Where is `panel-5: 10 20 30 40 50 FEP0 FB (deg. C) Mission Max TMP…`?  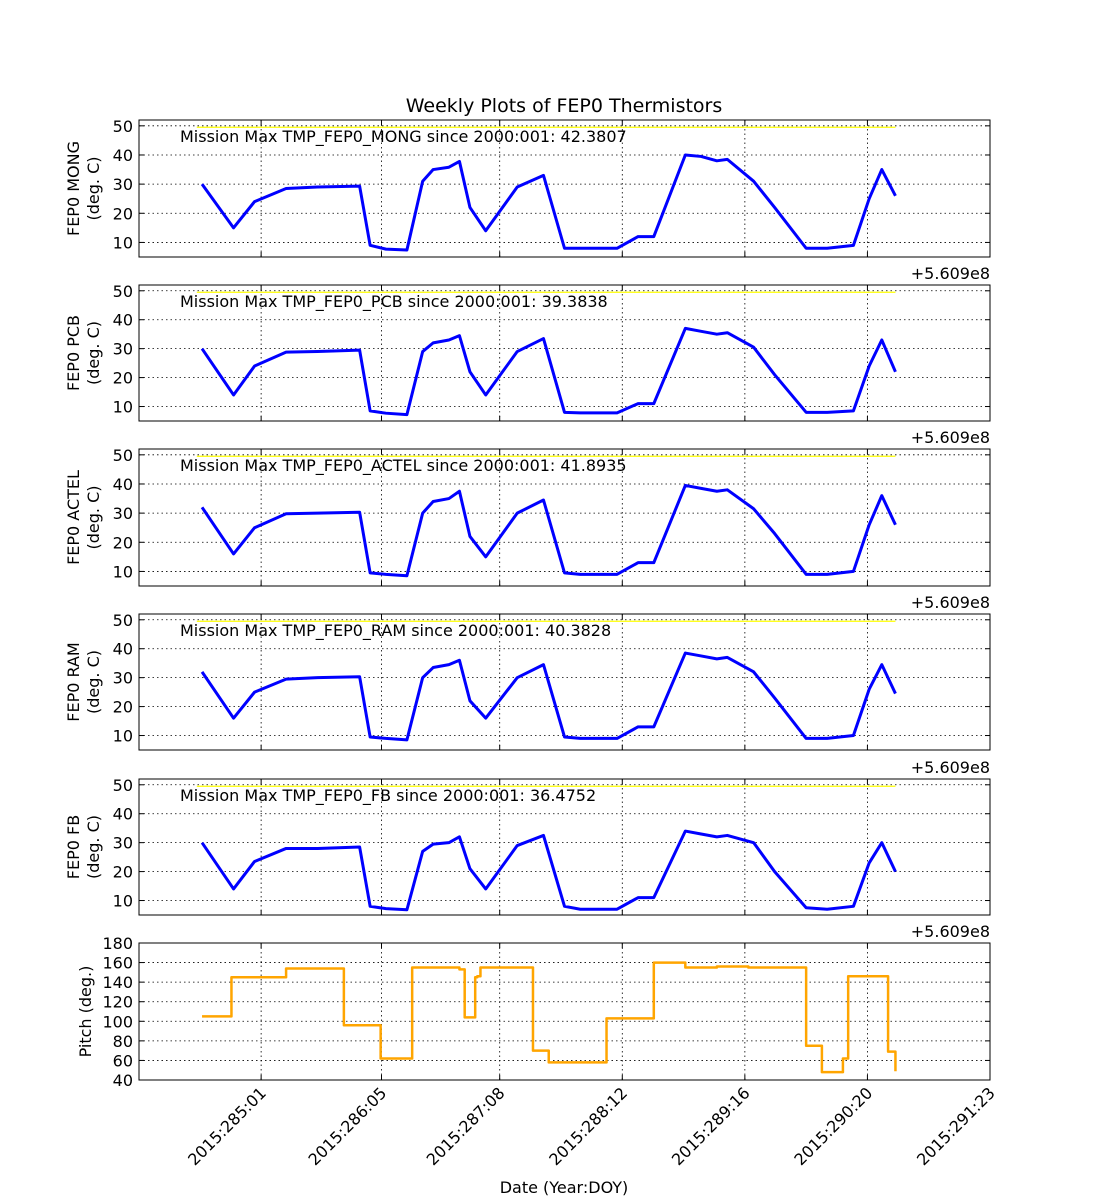
panel-5: 10 20 30 40 50 FEP0 FB (deg. C) Mission Max TMP… is located at coordinates (527, 837).